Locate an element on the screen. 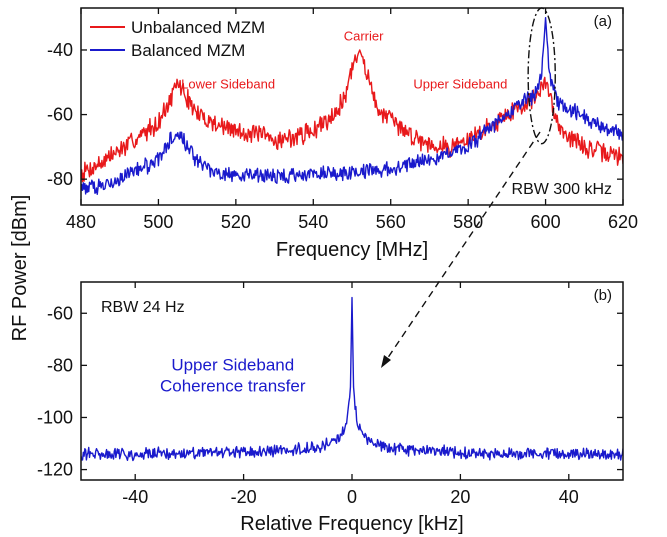 This screenshot has width=667, height=537. panel-a-x-tick-label: 540 is located at coordinates (313, 222).